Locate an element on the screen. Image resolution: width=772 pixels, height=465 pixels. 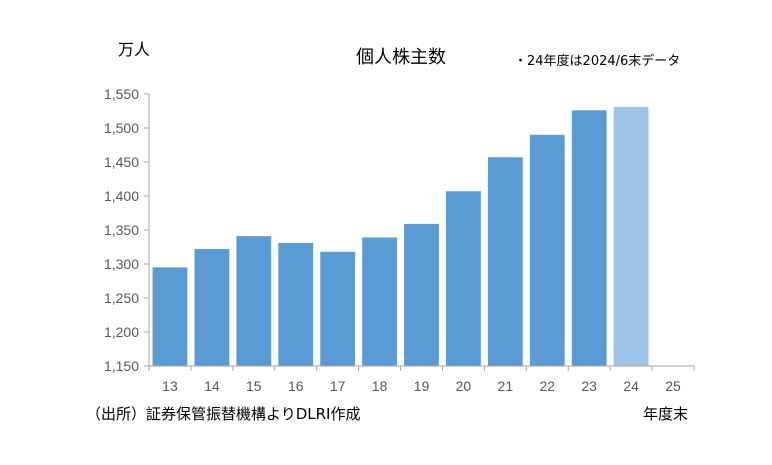
chart-note: ・24年度は2024/6末データ is located at coordinates (597, 61).